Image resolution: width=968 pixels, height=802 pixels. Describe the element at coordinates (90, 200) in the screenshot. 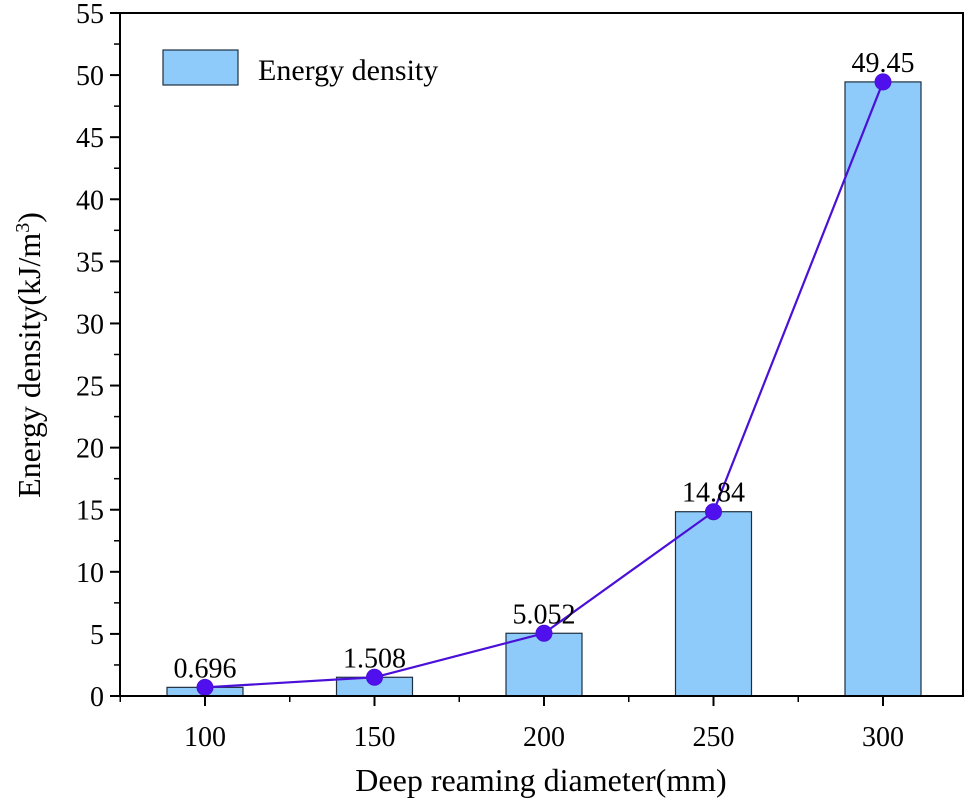

I see `y-tick-label-40: 40` at that location.